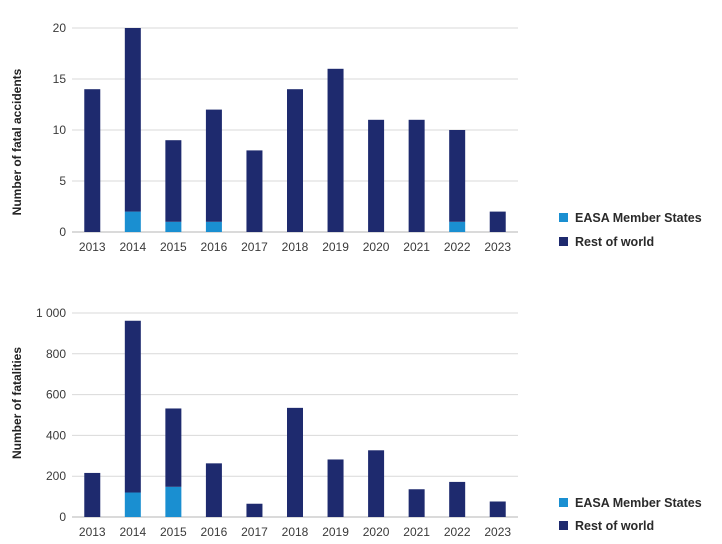  I want to click on y-axis-label: Number of fatal accidents, so click(17, 141).